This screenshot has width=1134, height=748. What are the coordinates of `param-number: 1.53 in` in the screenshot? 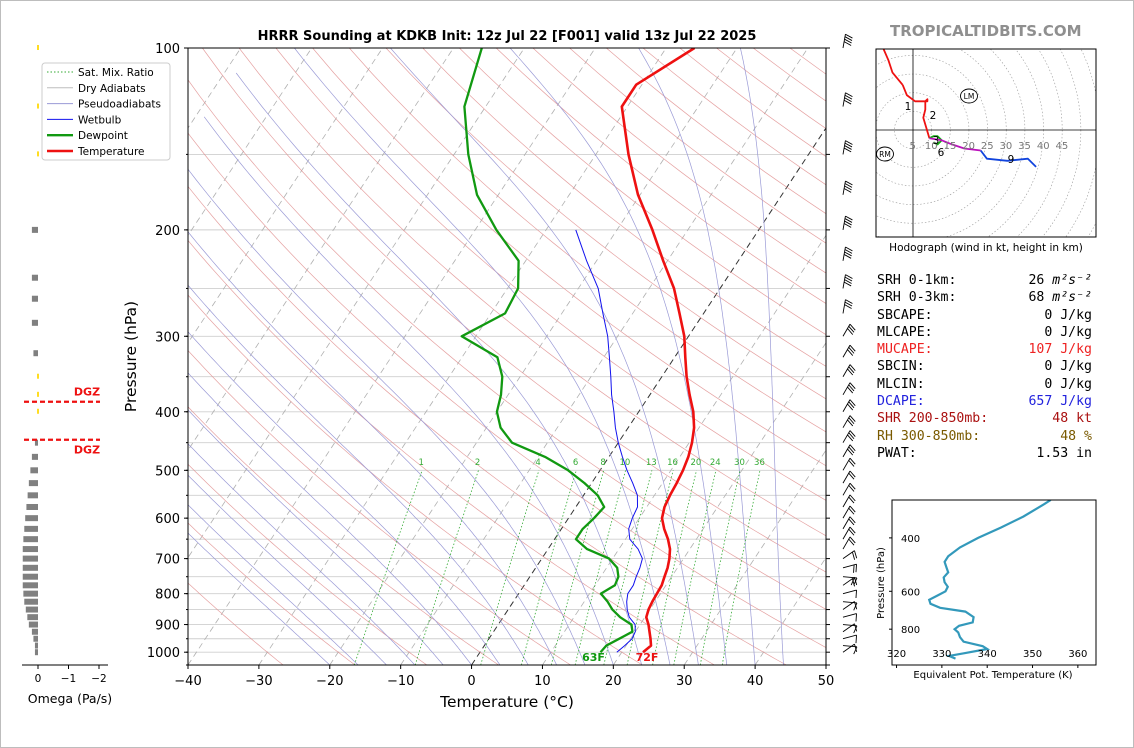 It's located at (1064, 453).